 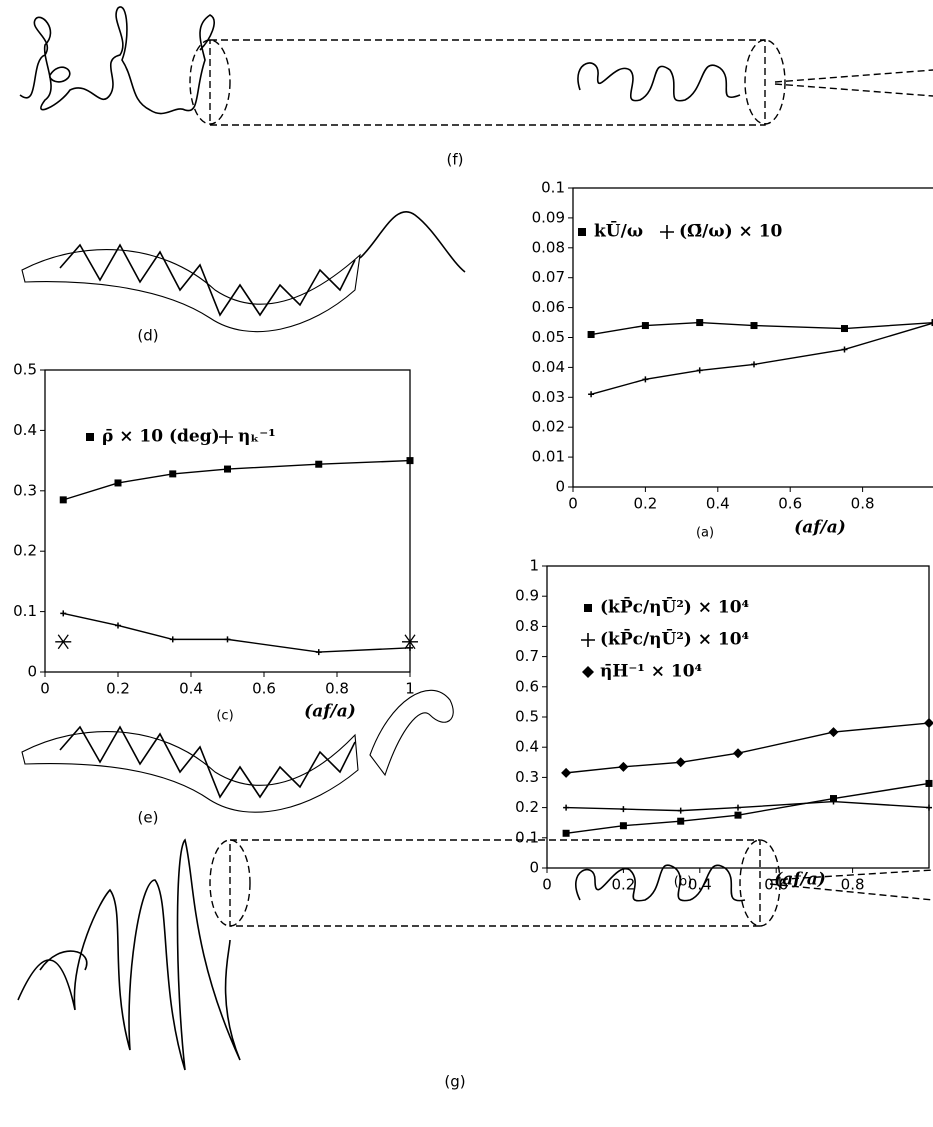 What do you see at coordinates (618, 231) in the screenshot?
I see `legend-label: kŪ/ω` at bounding box center [618, 231].